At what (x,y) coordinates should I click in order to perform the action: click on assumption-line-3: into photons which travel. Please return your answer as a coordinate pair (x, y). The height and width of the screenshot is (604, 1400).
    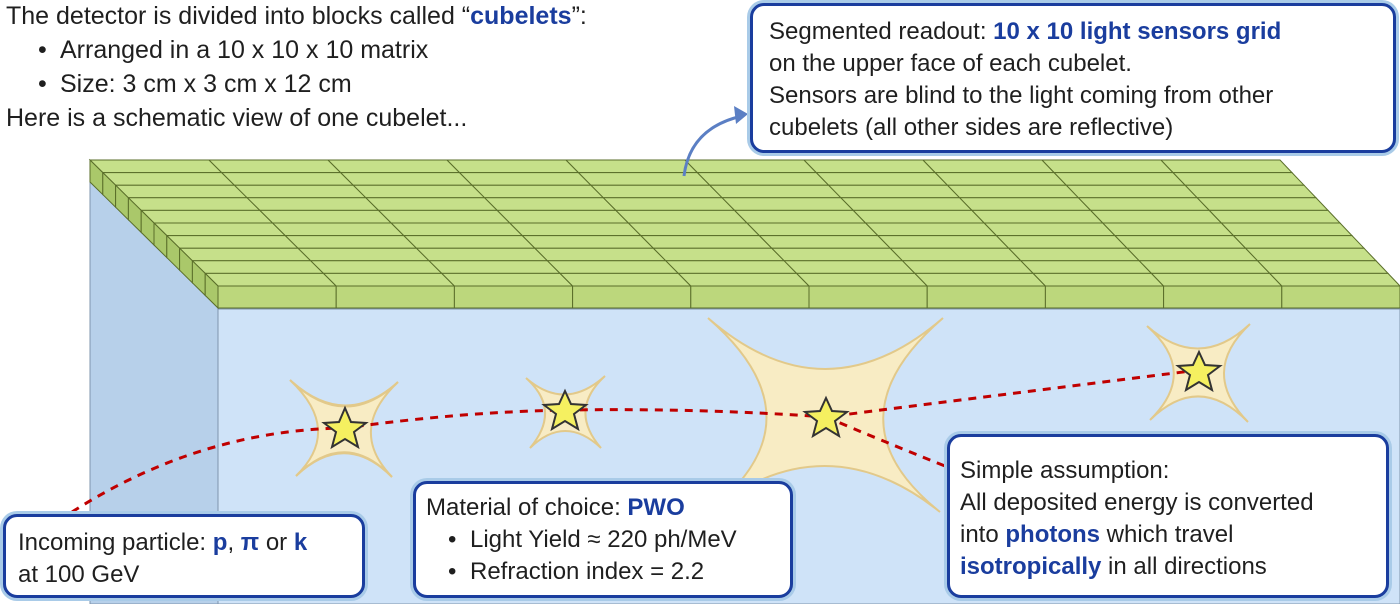
    Looking at the image, I should click on (1097, 534).